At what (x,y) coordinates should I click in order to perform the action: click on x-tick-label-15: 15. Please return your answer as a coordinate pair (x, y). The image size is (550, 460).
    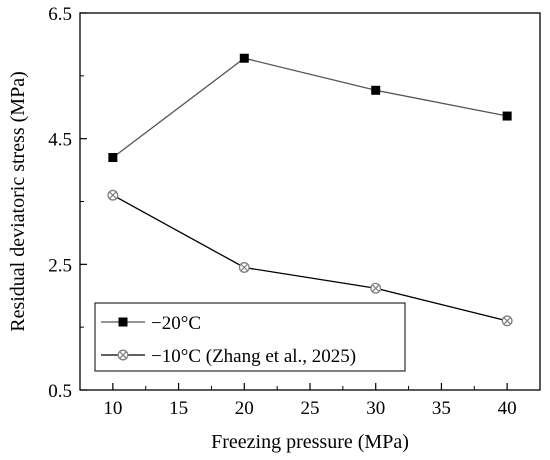
    Looking at the image, I should click on (178, 408).